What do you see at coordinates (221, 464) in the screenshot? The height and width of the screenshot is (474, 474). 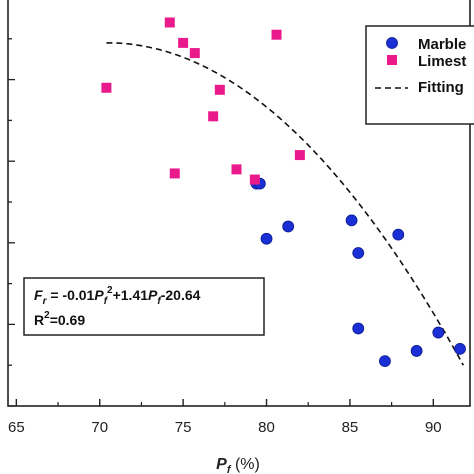 I see `x-title-main: P` at bounding box center [221, 464].